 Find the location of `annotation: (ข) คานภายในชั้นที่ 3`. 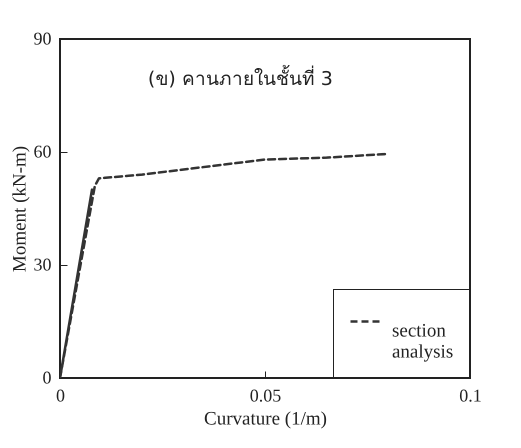

annotation: (ข) คานภายในชั้นที่ 3 is located at coordinates (240, 77).